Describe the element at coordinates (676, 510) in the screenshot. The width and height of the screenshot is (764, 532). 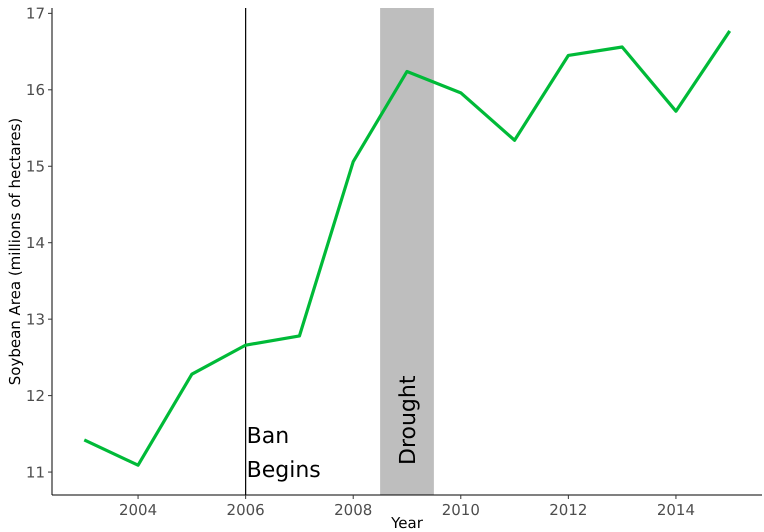
I see `x-tick-label: 2014` at that location.